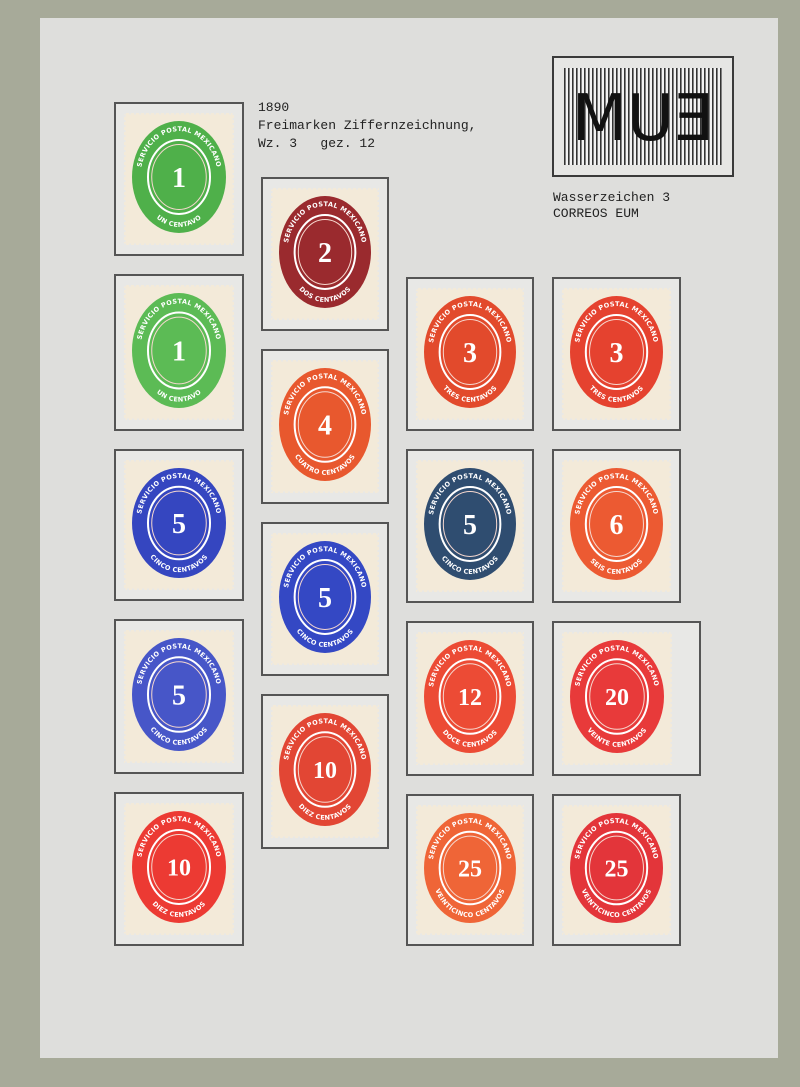 The width and height of the screenshot is (800, 1087). I want to click on title: Freimarken Ziffernzeichnung,, so click(367, 125).